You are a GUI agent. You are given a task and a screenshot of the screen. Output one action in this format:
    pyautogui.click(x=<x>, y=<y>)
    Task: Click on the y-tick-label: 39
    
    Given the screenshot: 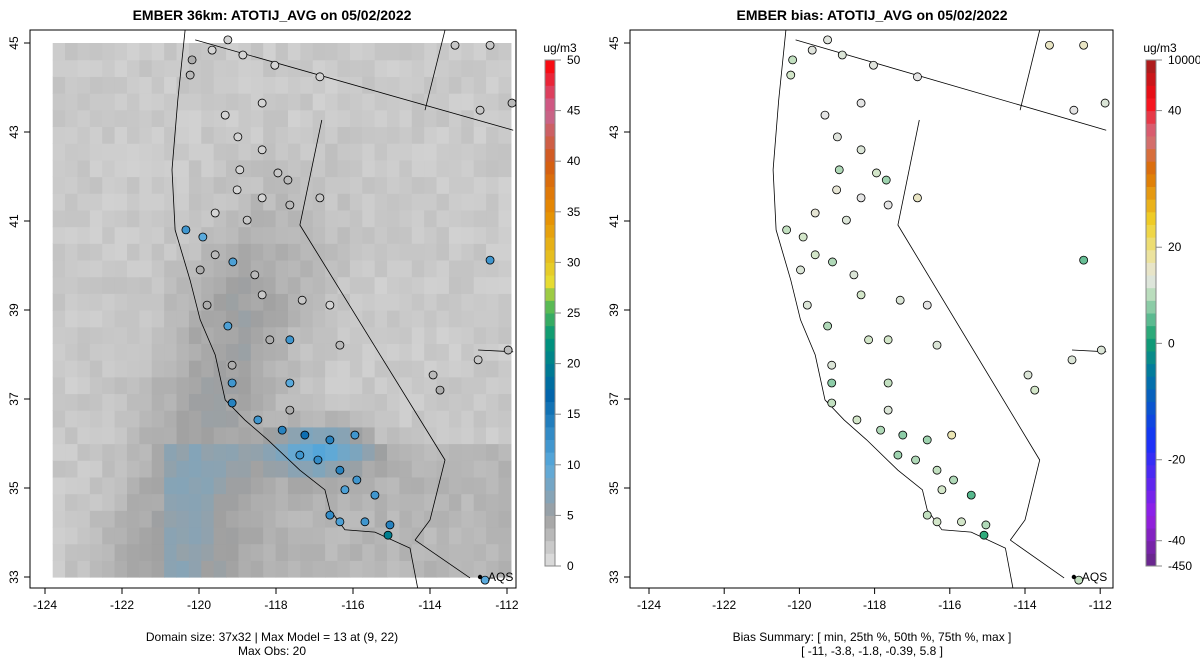 What is the action you would take?
    pyautogui.click(x=14, y=310)
    